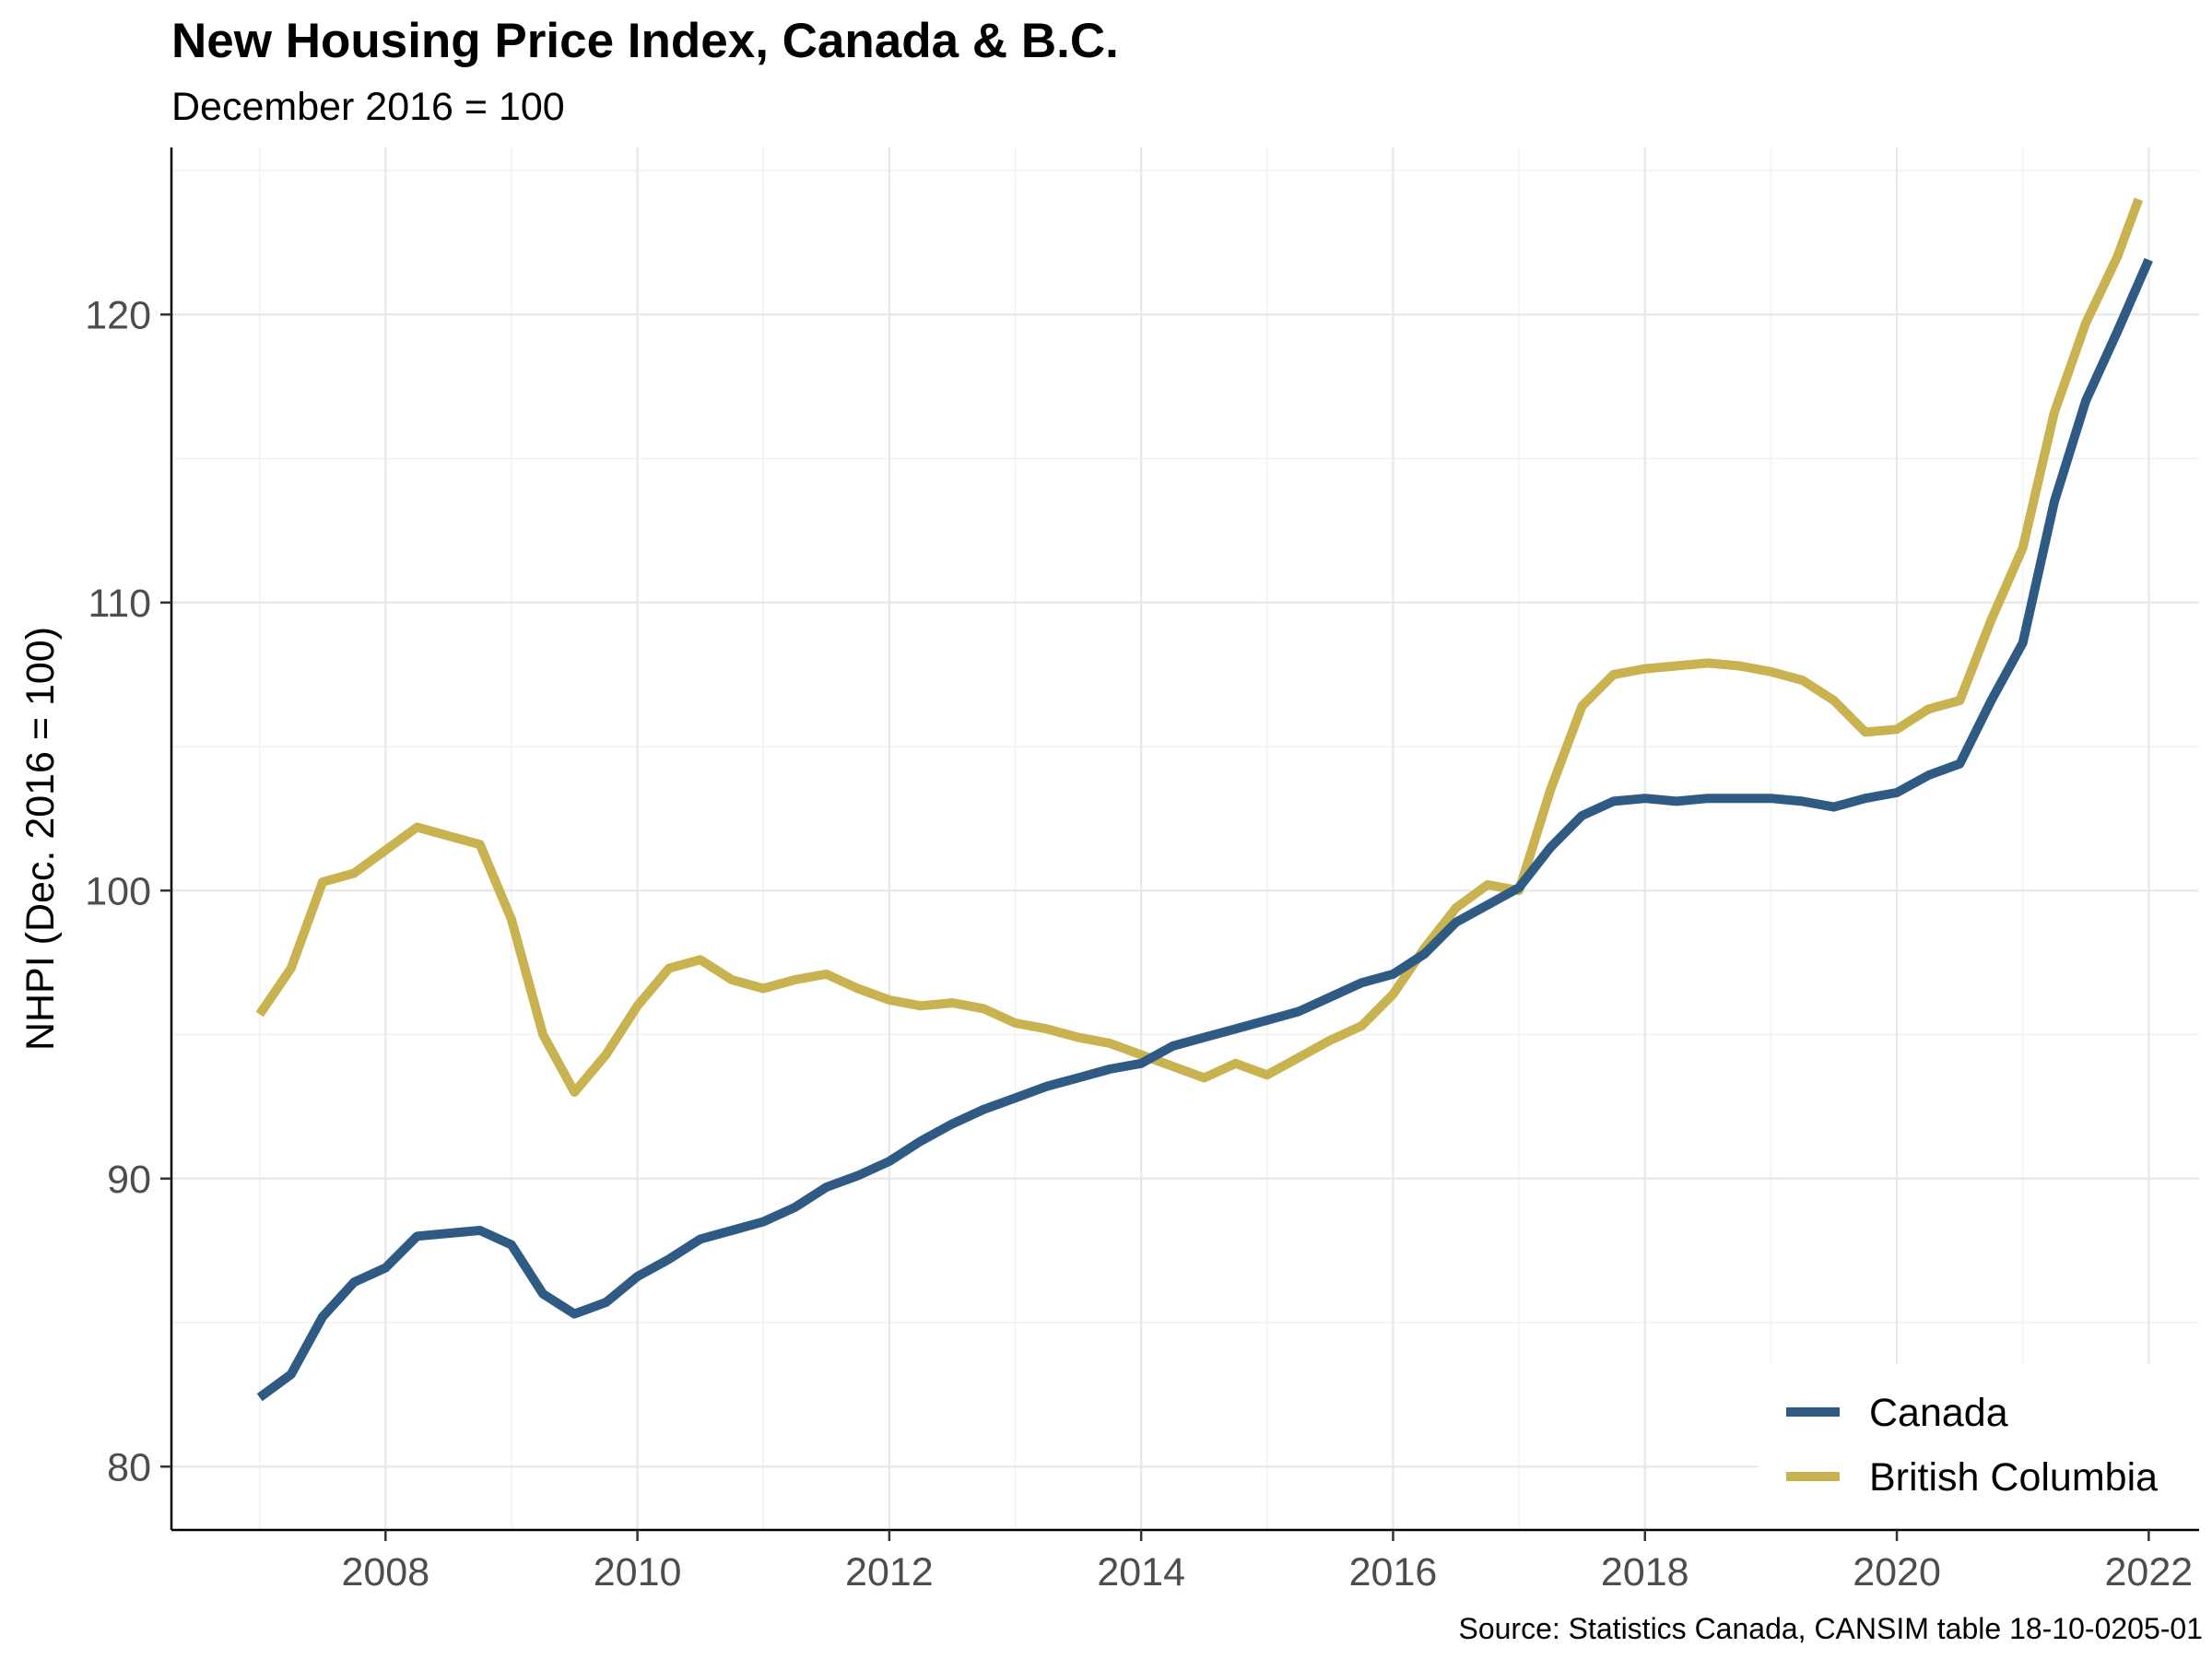  What do you see at coordinates (40, 839) in the screenshot?
I see `y-axis-title: NHPI (Dec. 2016 = 100)` at bounding box center [40, 839].